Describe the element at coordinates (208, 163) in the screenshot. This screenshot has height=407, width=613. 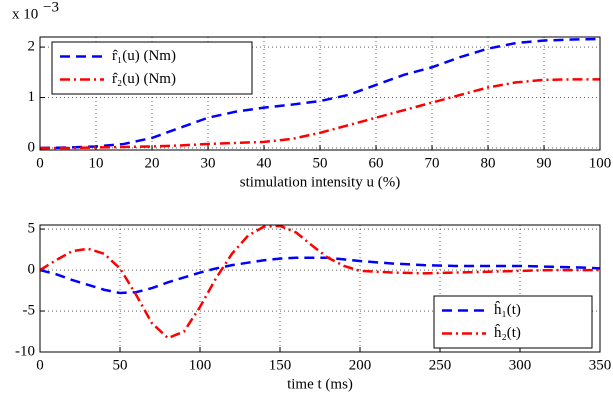
I see `x-tick-label: 30` at that location.